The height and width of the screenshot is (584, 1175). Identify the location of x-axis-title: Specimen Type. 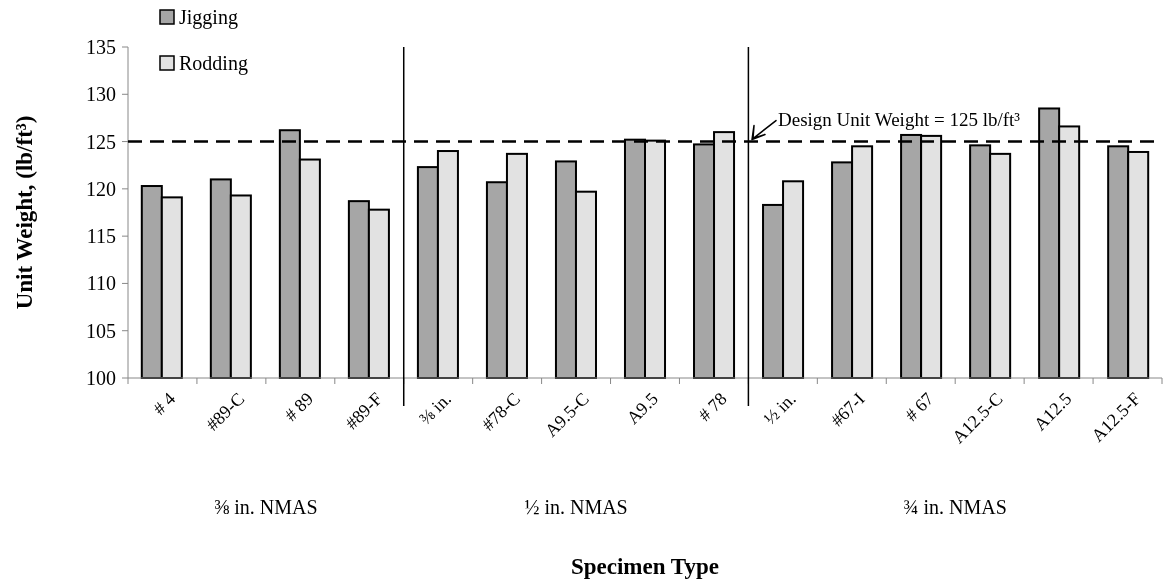
(645, 566).